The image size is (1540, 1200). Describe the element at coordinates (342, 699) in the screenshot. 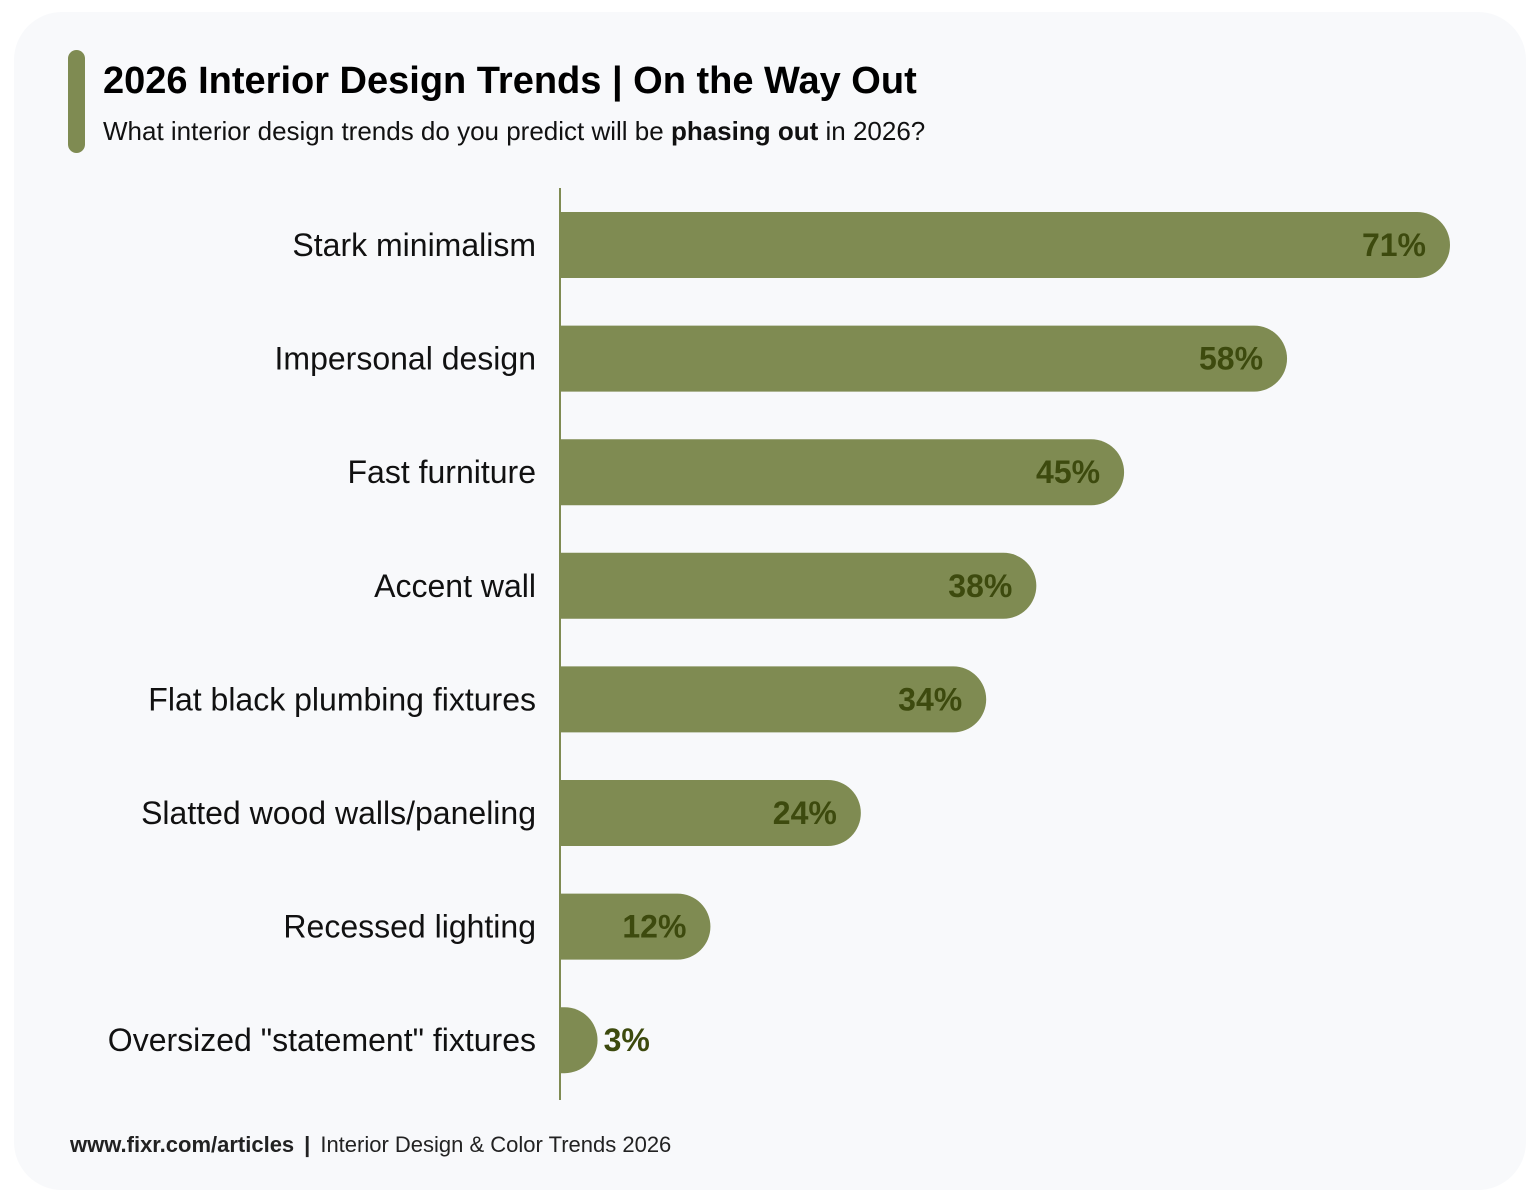

I see `category-label: Flat black plumbing fixtures` at that location.